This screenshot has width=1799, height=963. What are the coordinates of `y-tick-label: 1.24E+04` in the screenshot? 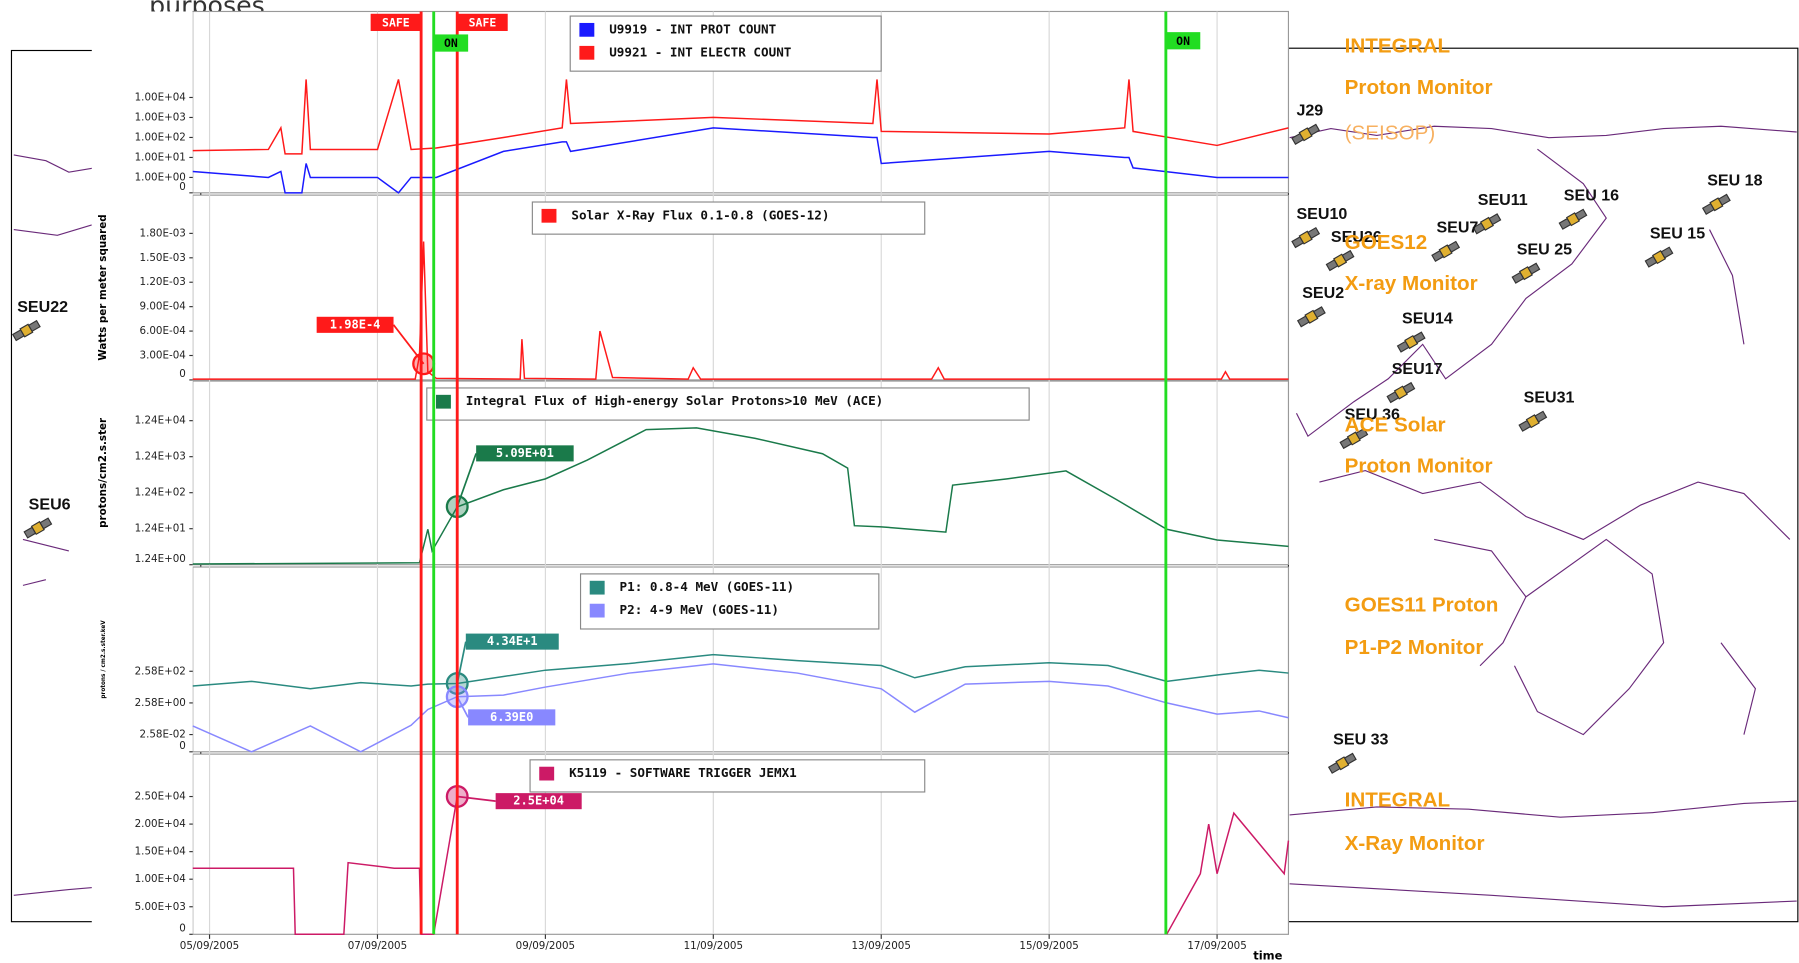 It's located at (160, 421).